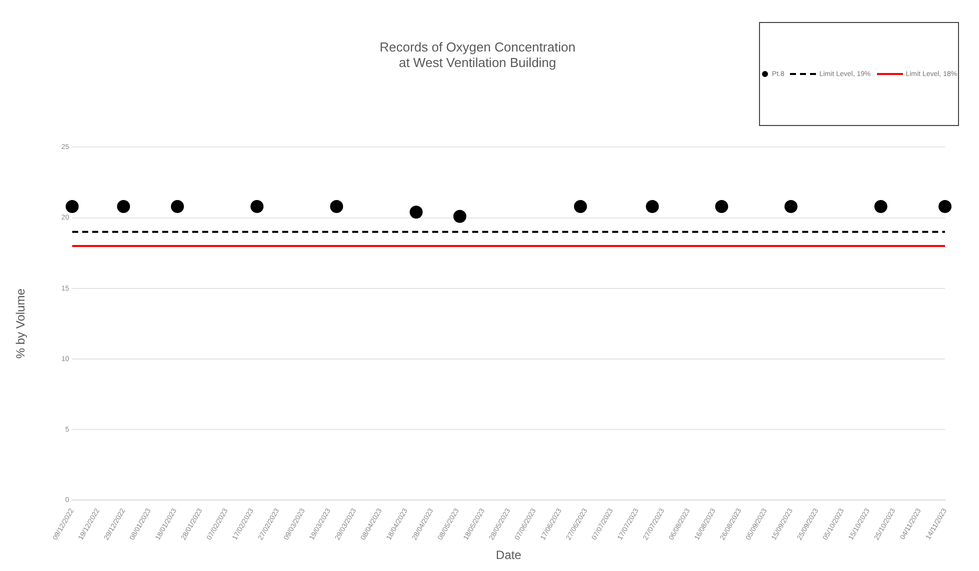 The height and width of the screenshot is (571, 979). I want to click on x-axis-title: Date, so click(509, 555).